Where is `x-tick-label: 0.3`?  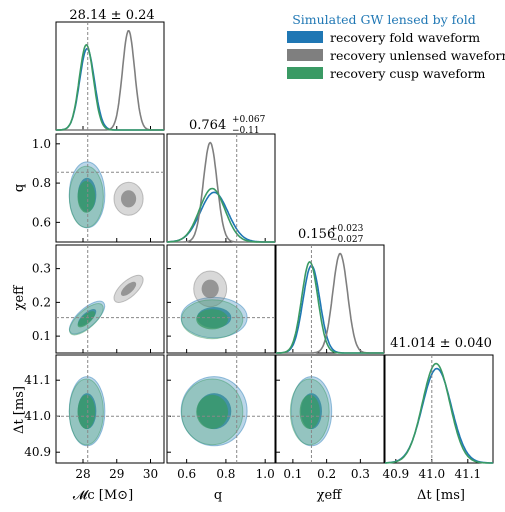
x-tick-label: 0.3 is located at coordinates (360, 474).